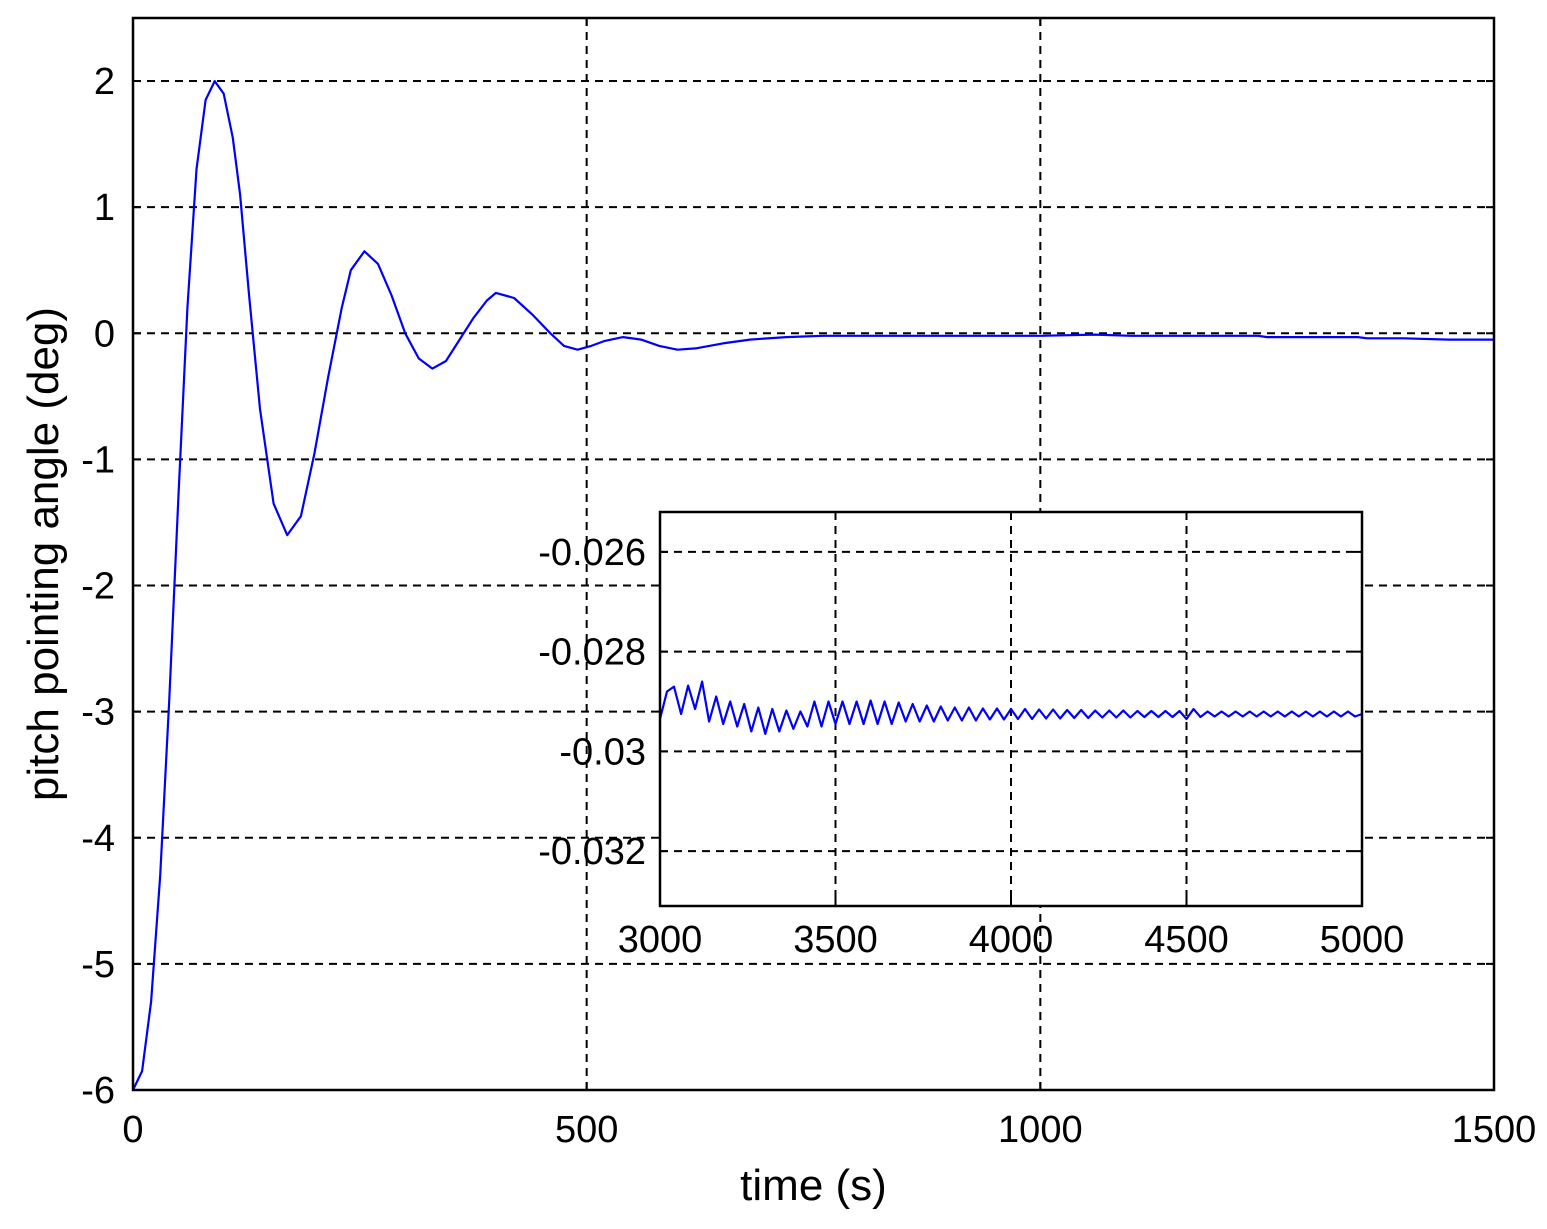 This screenshot has width=1547, height=1229. What do you see at coordinates (104, 208) in the screenshot?
I see `main-y-tick-label: 1` at bounding box center [104, 208].